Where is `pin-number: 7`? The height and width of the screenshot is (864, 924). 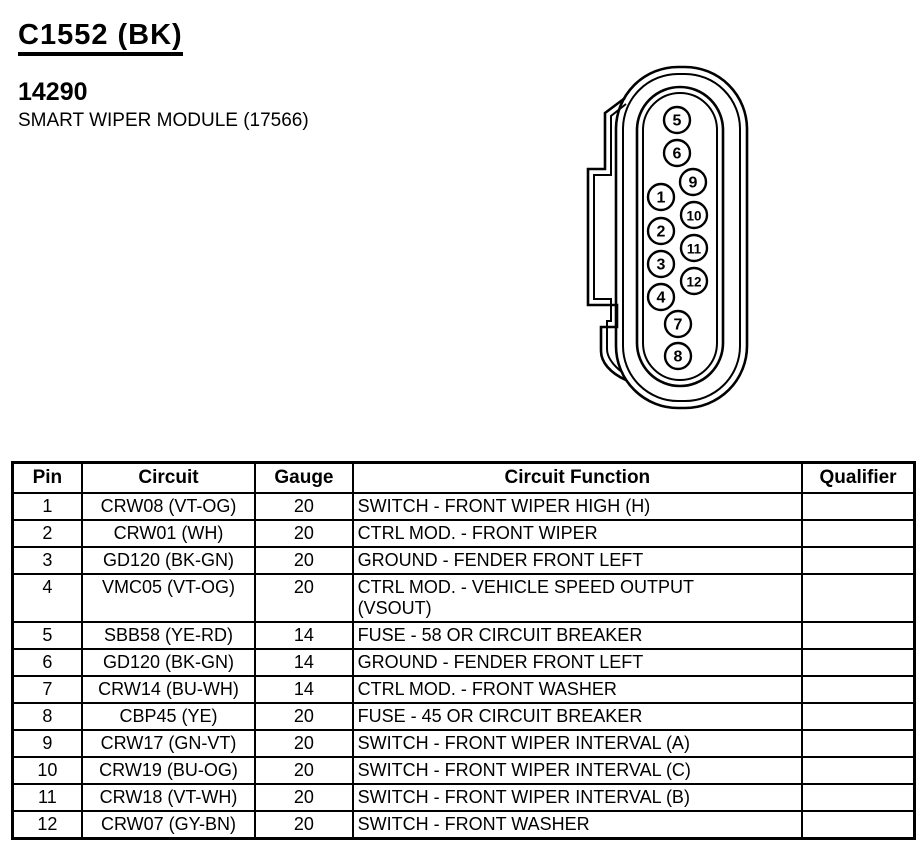
pin-number: 7 is located at coordinates (678, 325).